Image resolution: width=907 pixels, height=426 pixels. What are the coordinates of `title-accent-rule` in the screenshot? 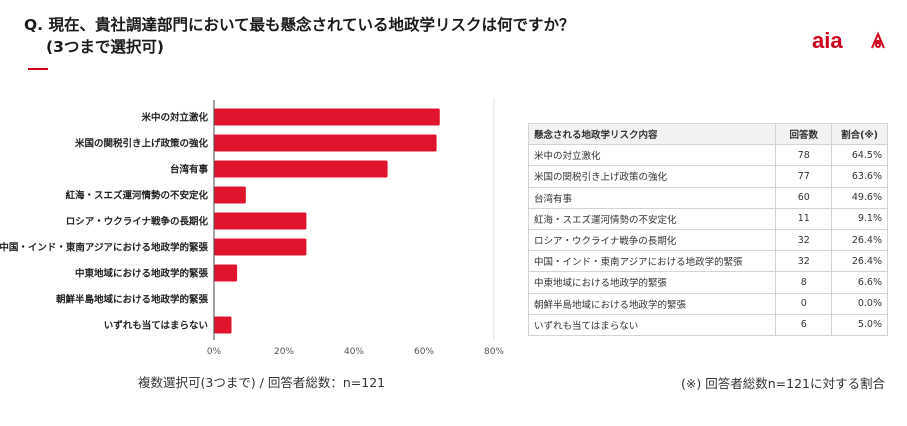 It's located at (38, 69).